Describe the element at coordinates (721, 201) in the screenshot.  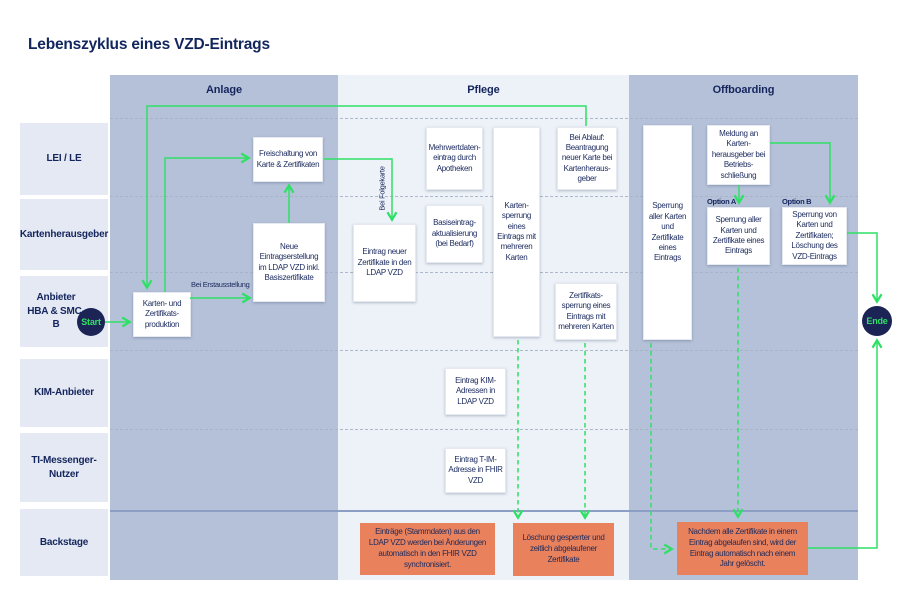
I see `option-a-label: Option A` at that location.